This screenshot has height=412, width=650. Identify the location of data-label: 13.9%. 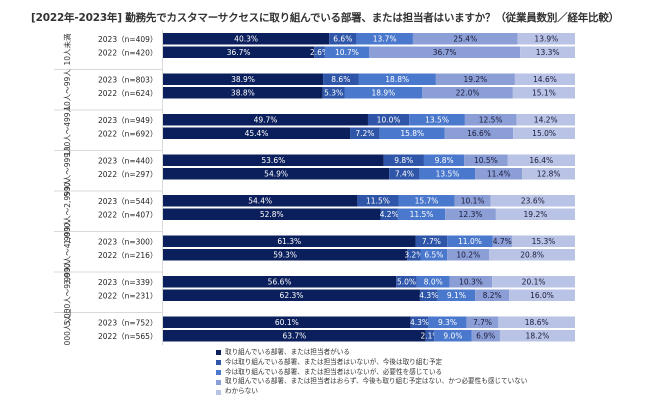
(546, 39).